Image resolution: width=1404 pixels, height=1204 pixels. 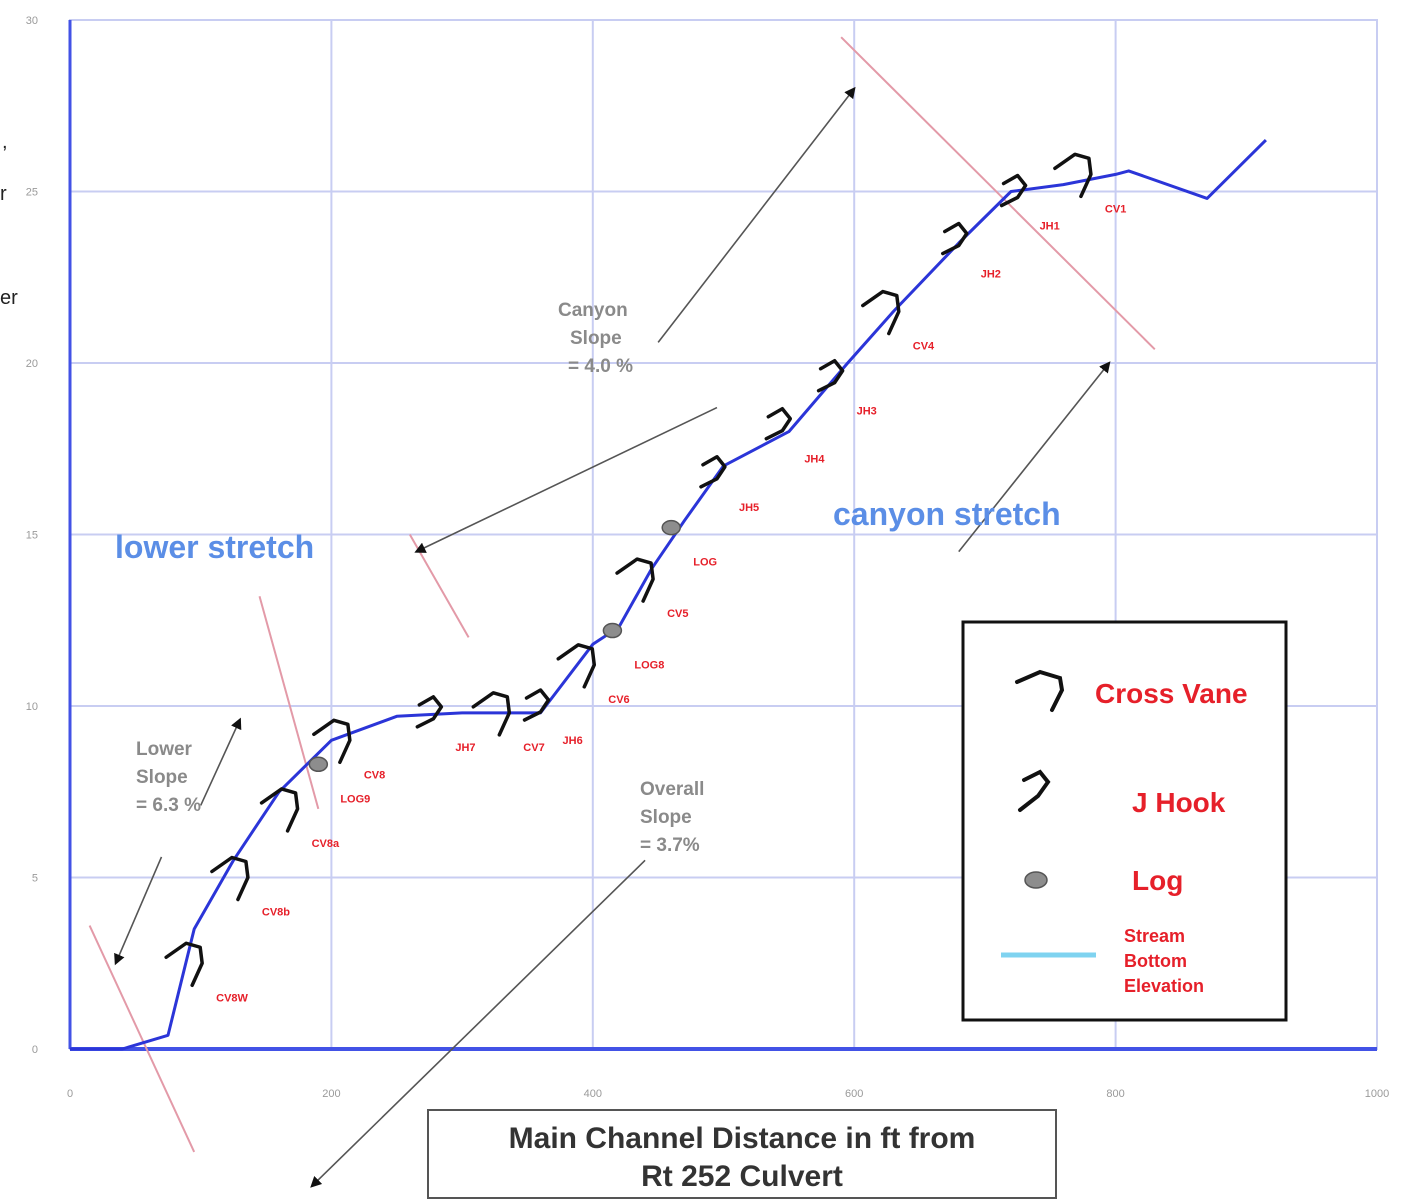 I want to click on structure-label-3: LOG9, so click(x=355, y=799).